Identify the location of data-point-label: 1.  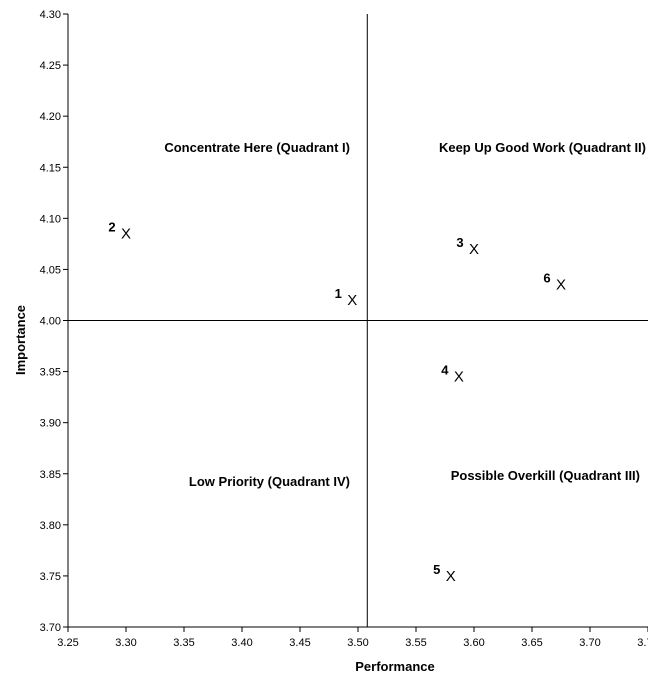
(338, 293).